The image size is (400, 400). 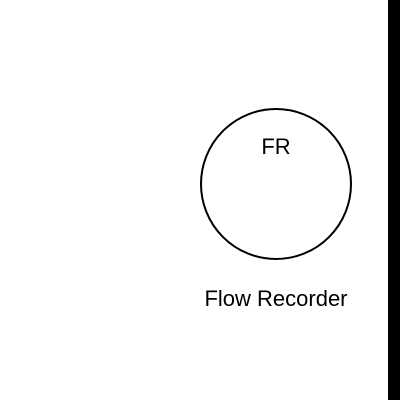 What do you see at coordinates (394, 200) in the screenshot?
I see `right-edge-bar` at bounding box center [394, 200].